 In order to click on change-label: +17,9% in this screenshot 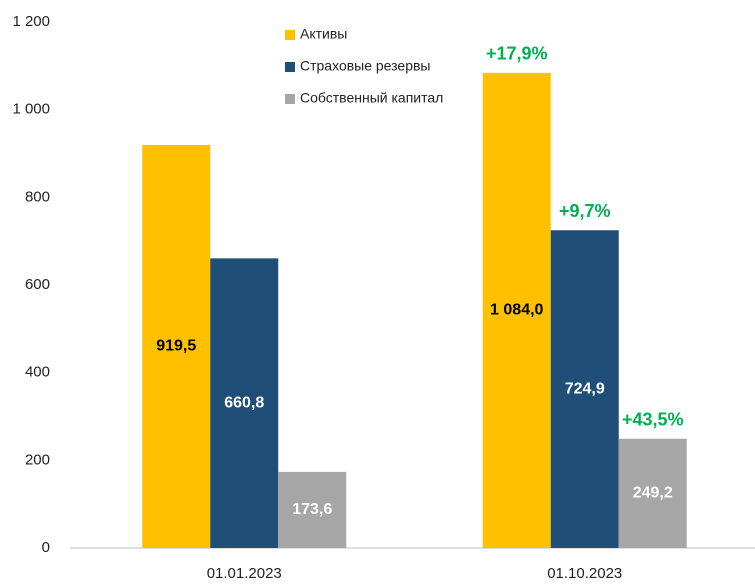, I will do `click(517, 54)`.